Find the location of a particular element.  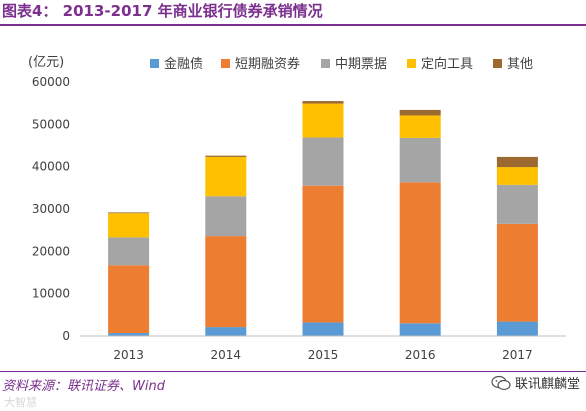

source-note: 资料来源：联讯证券、Wind is located at coordinates (83, 386).